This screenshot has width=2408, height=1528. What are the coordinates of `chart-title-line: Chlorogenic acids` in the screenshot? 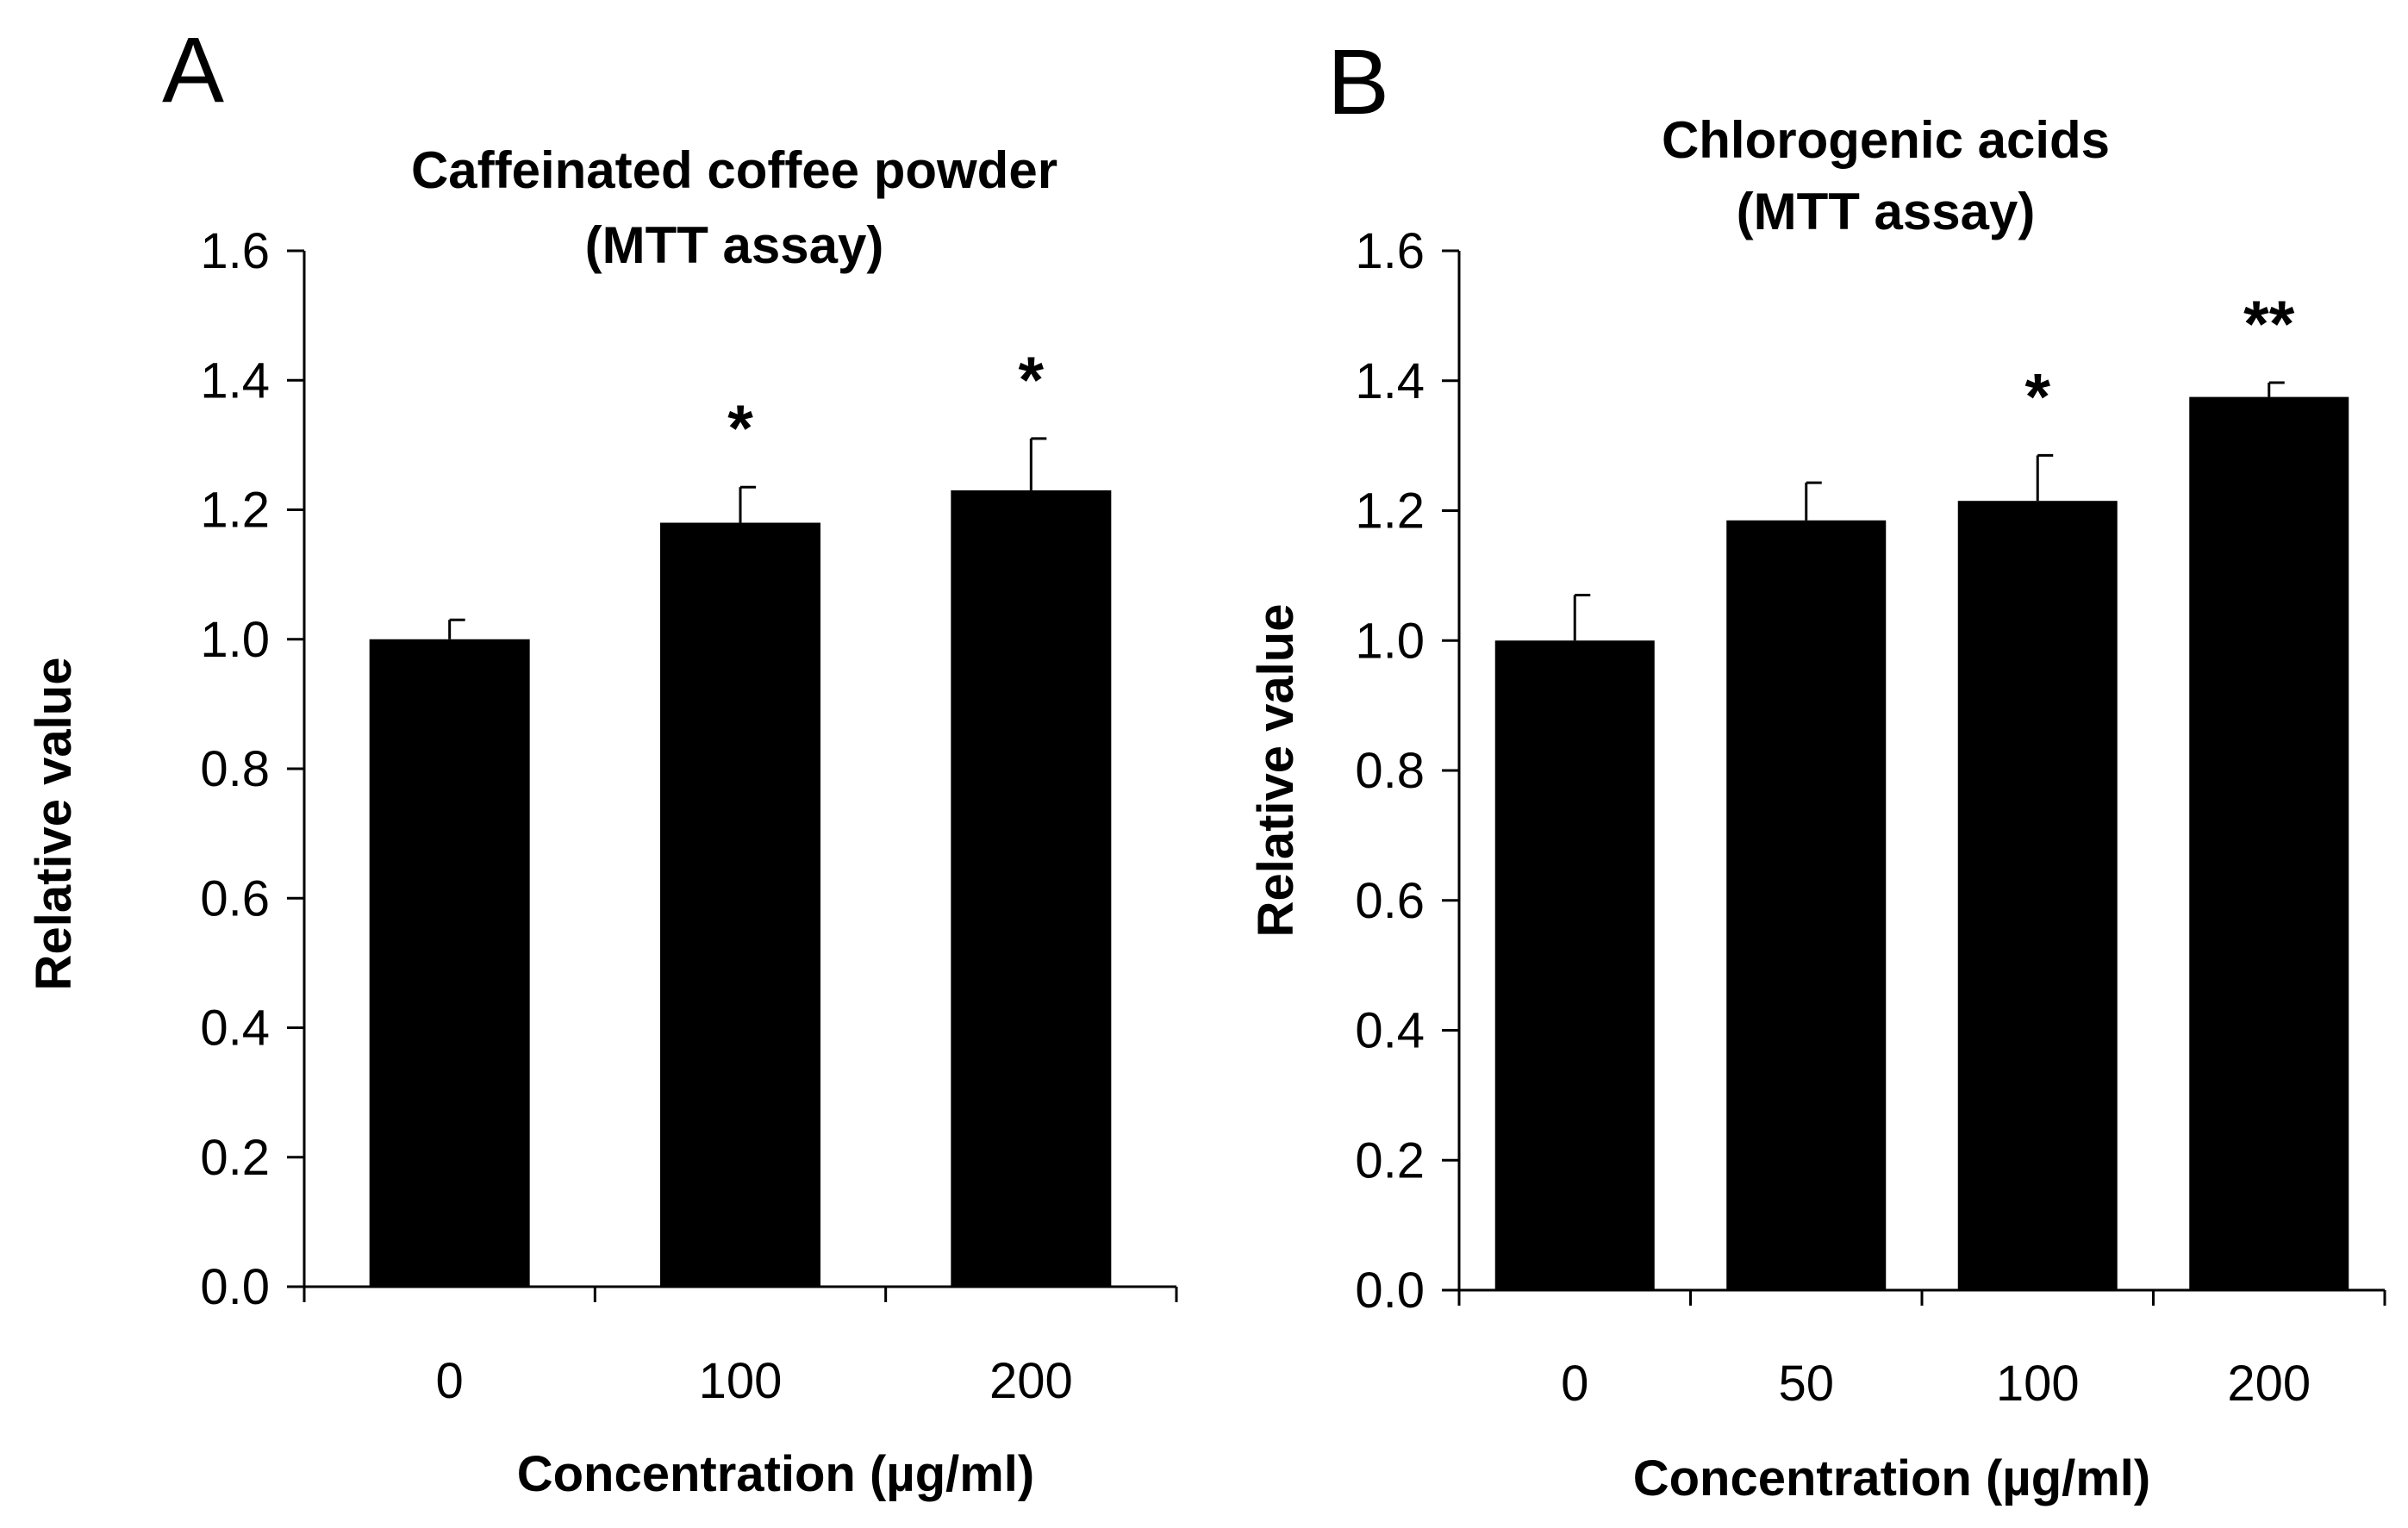 It's located at (1886, 140).